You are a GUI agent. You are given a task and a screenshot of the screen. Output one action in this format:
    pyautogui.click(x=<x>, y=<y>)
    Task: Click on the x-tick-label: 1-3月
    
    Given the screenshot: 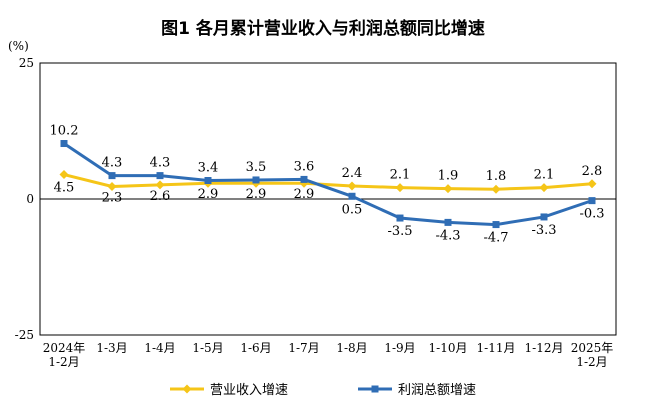 What is the action you would take?
    pyautogui.click(x=111, y=348)
    